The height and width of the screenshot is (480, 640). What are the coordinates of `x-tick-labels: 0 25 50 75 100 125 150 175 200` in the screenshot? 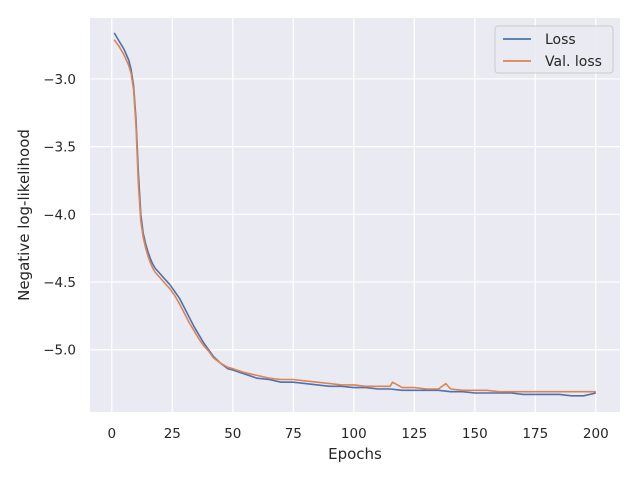 It's located at (357, 434).